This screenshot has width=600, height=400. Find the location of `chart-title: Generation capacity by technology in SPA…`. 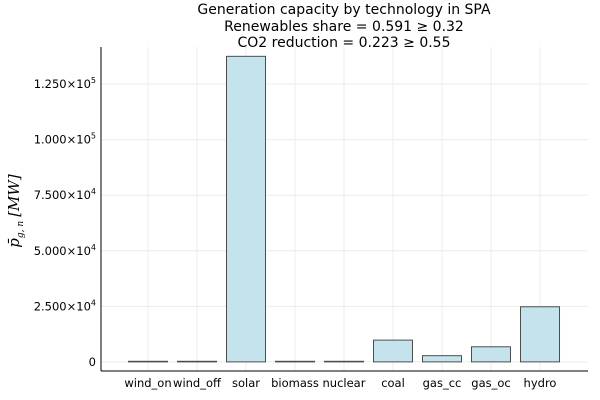

chart-title: Generation capacity by technology in SPA… is located at coordinates (344, 26).